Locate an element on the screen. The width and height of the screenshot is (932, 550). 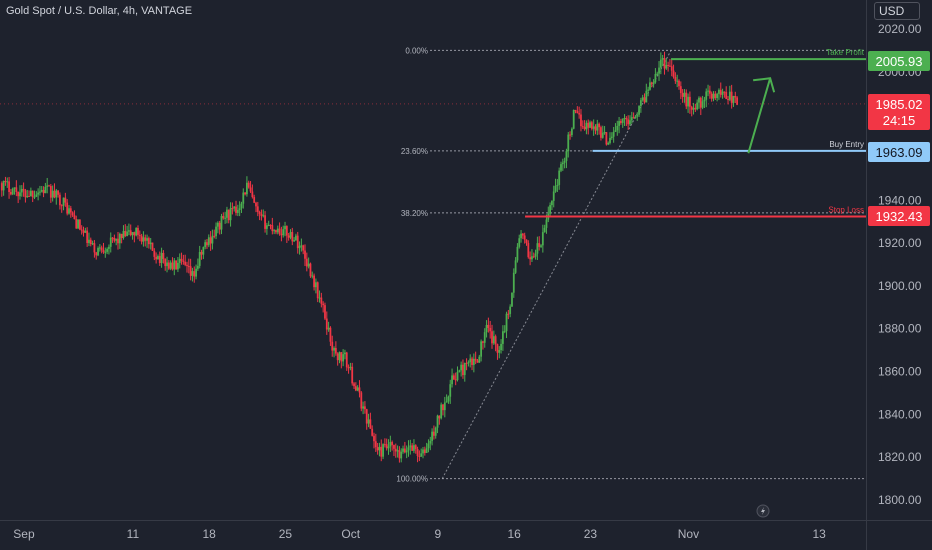
fib-level-label: 23.60% is located at coordinates (414, 151).